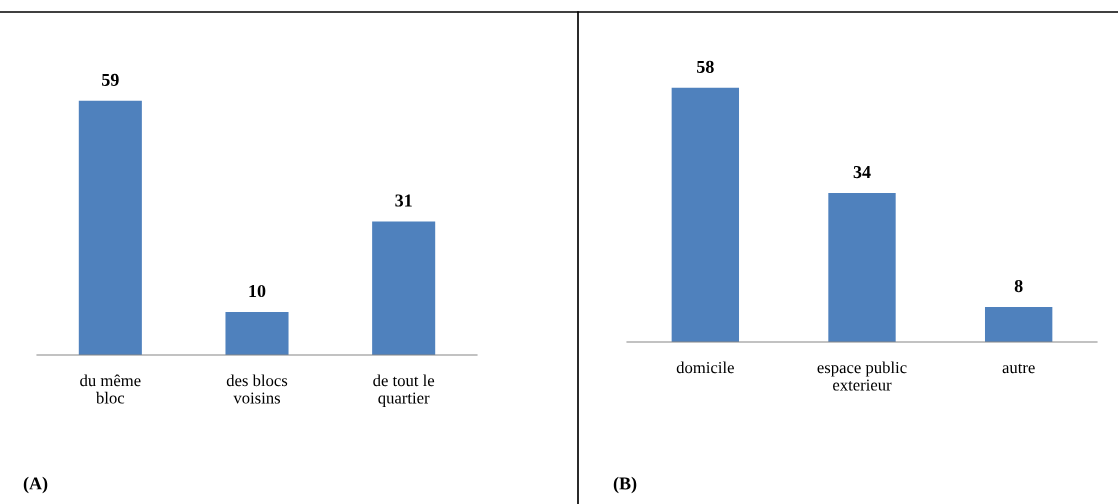 The width and height of the screenshot is (1118, 504). I want to click on x-tick-label: domicile, so click(705, 367).